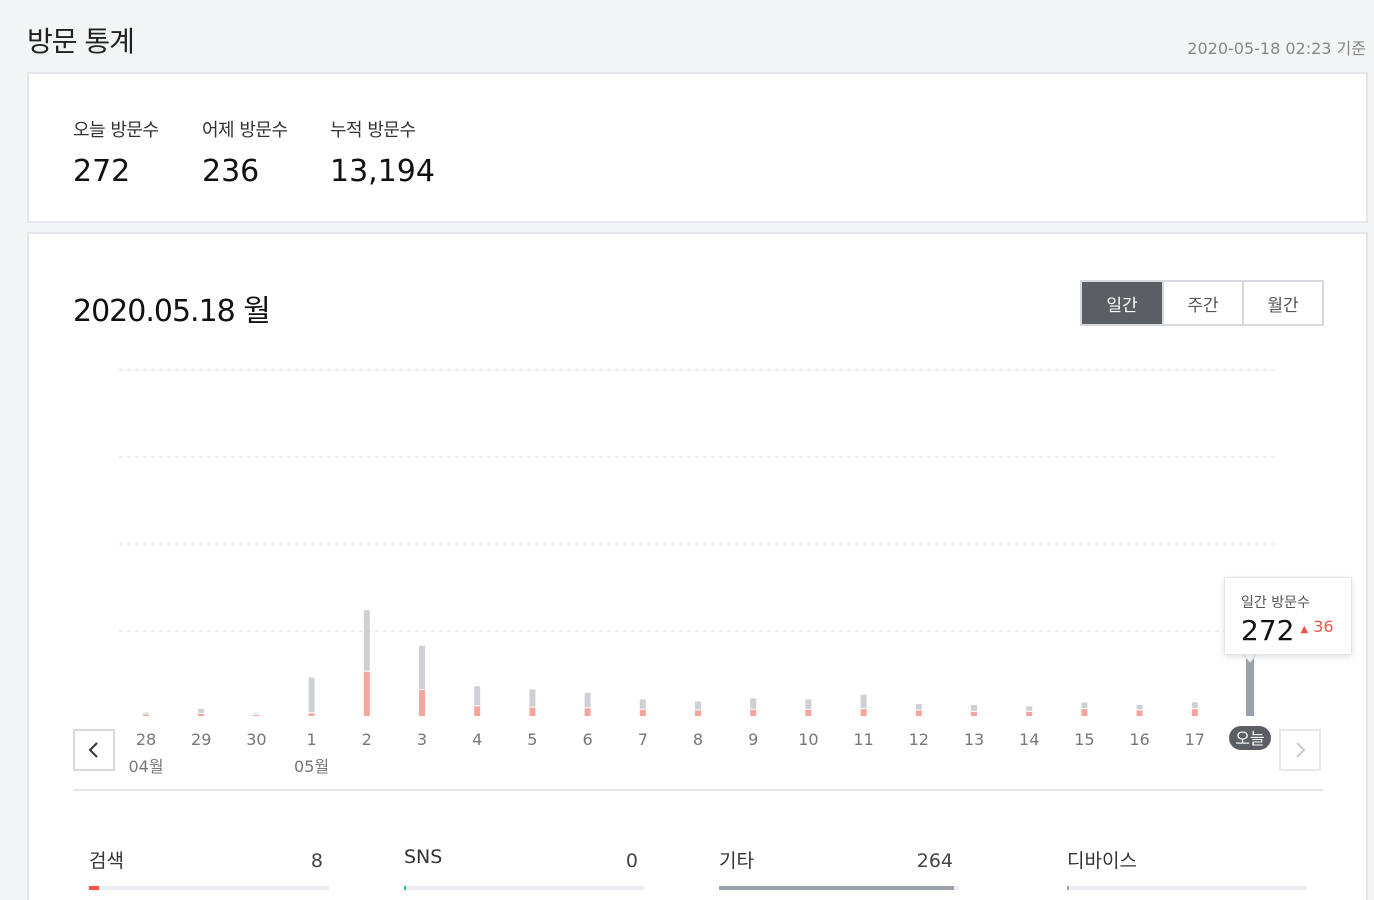  What do you see at coordinates (1122, 303) in the screenshot?
I see `period-daily-button: 일간` at bounding box center [1122, 303].